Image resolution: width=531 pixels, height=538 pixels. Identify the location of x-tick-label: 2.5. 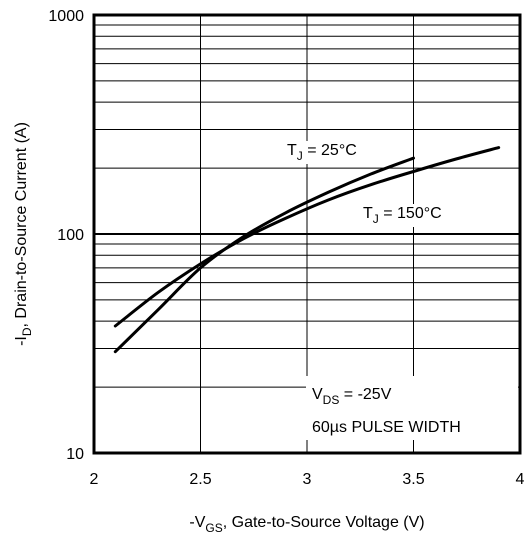
(200, 479).